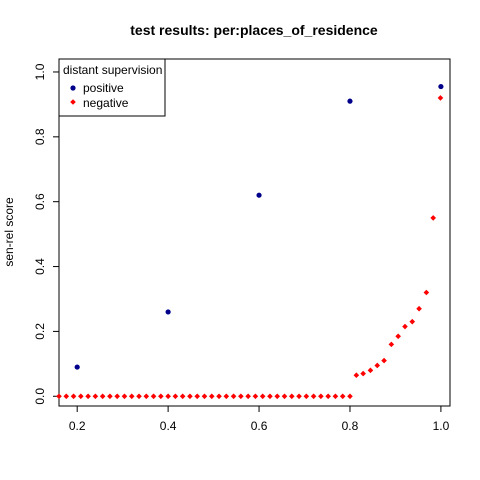 This screenshot has height=480, width=480. What do you see at coordinates (73, 102) in the screenshot?
I see `legend-marker-negative` at bounding box center [73, 102].